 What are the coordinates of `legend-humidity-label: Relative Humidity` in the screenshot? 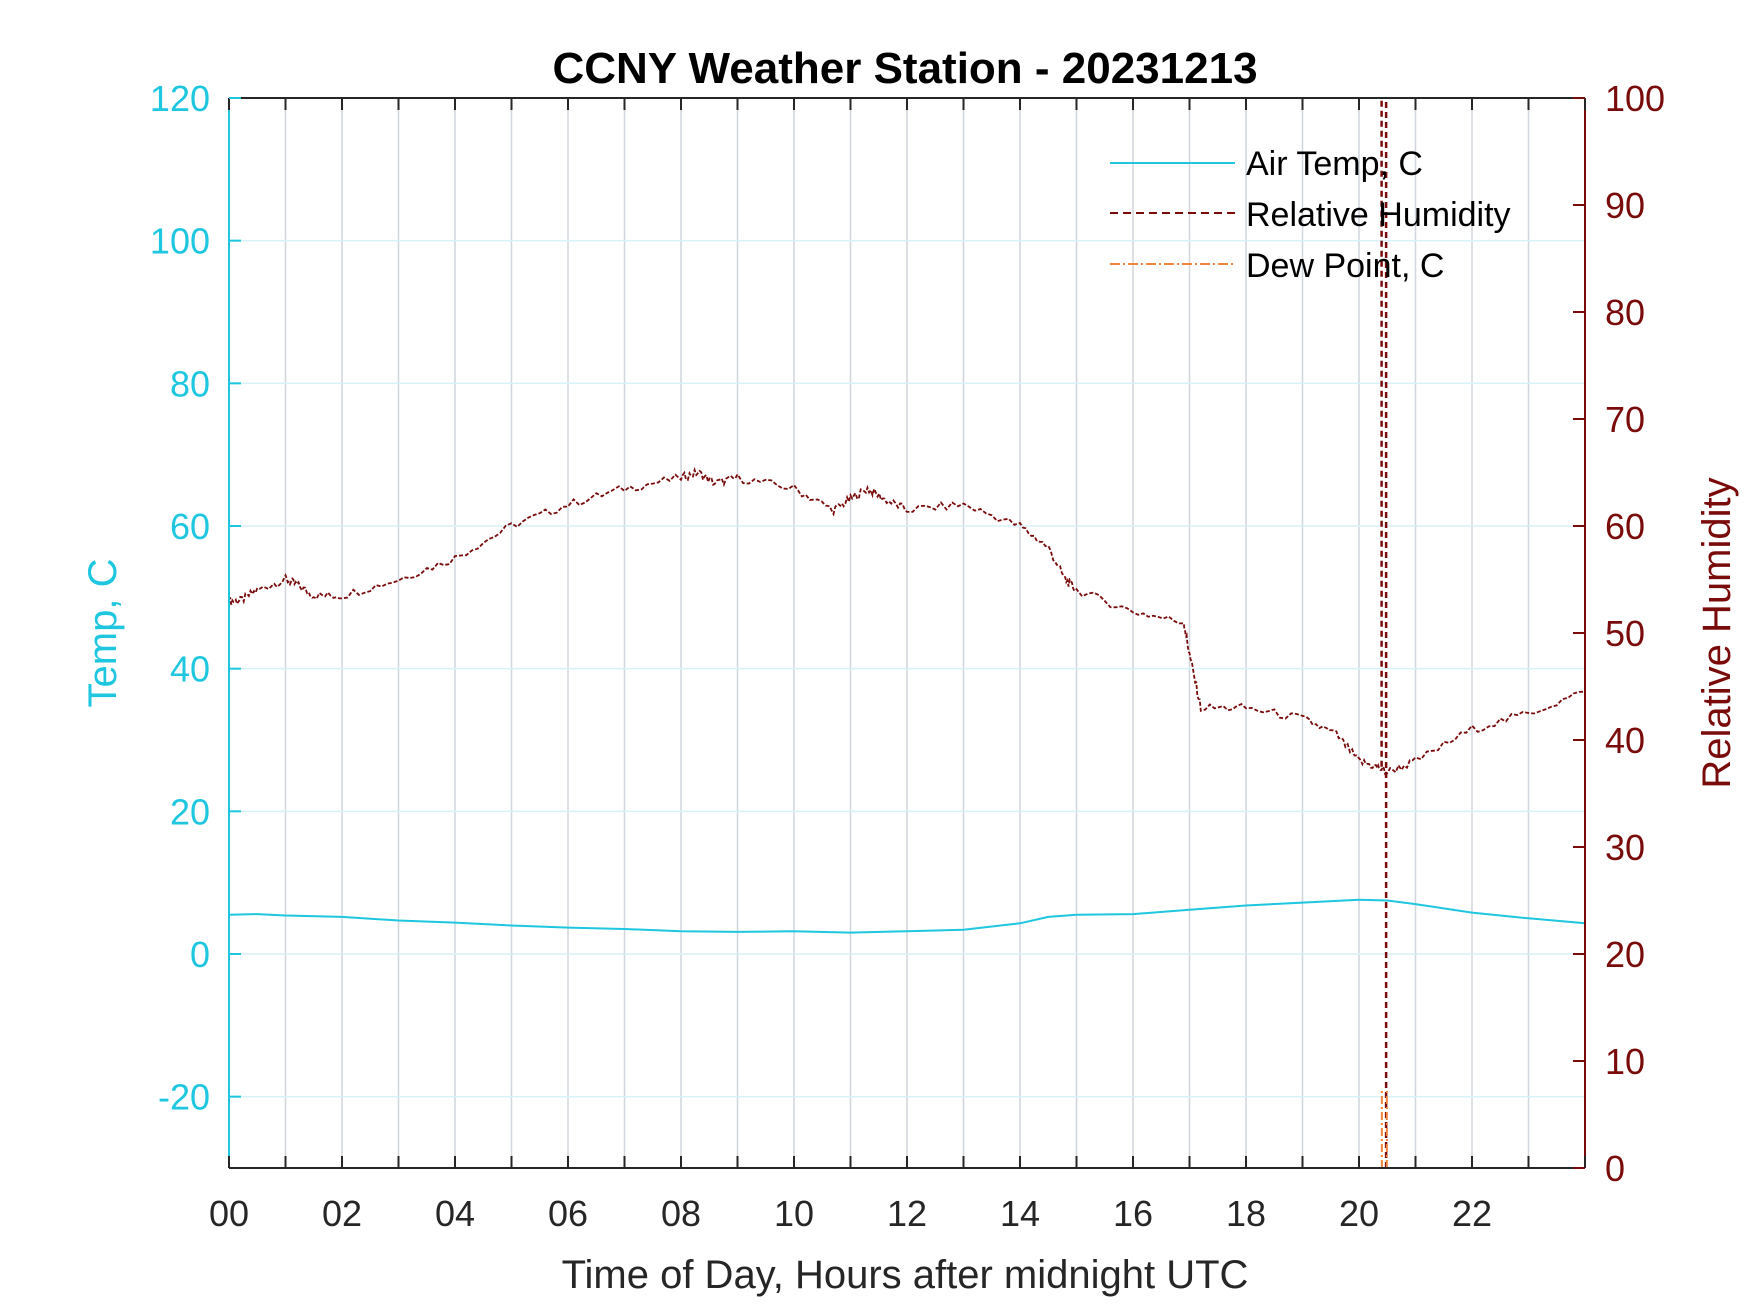 It's located at (1378, 215).